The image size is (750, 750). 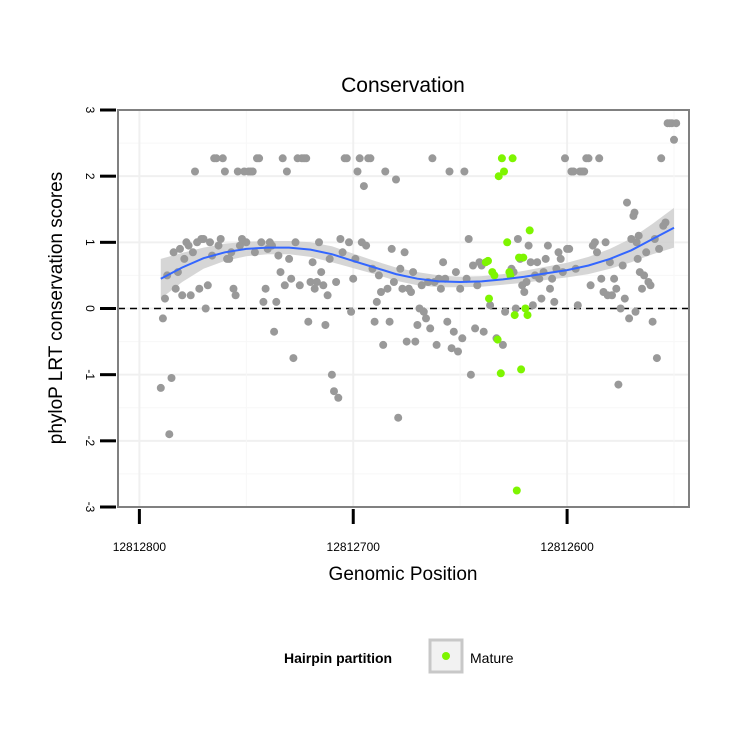 I want to click on smooth-line, so click(x=417, y=255).